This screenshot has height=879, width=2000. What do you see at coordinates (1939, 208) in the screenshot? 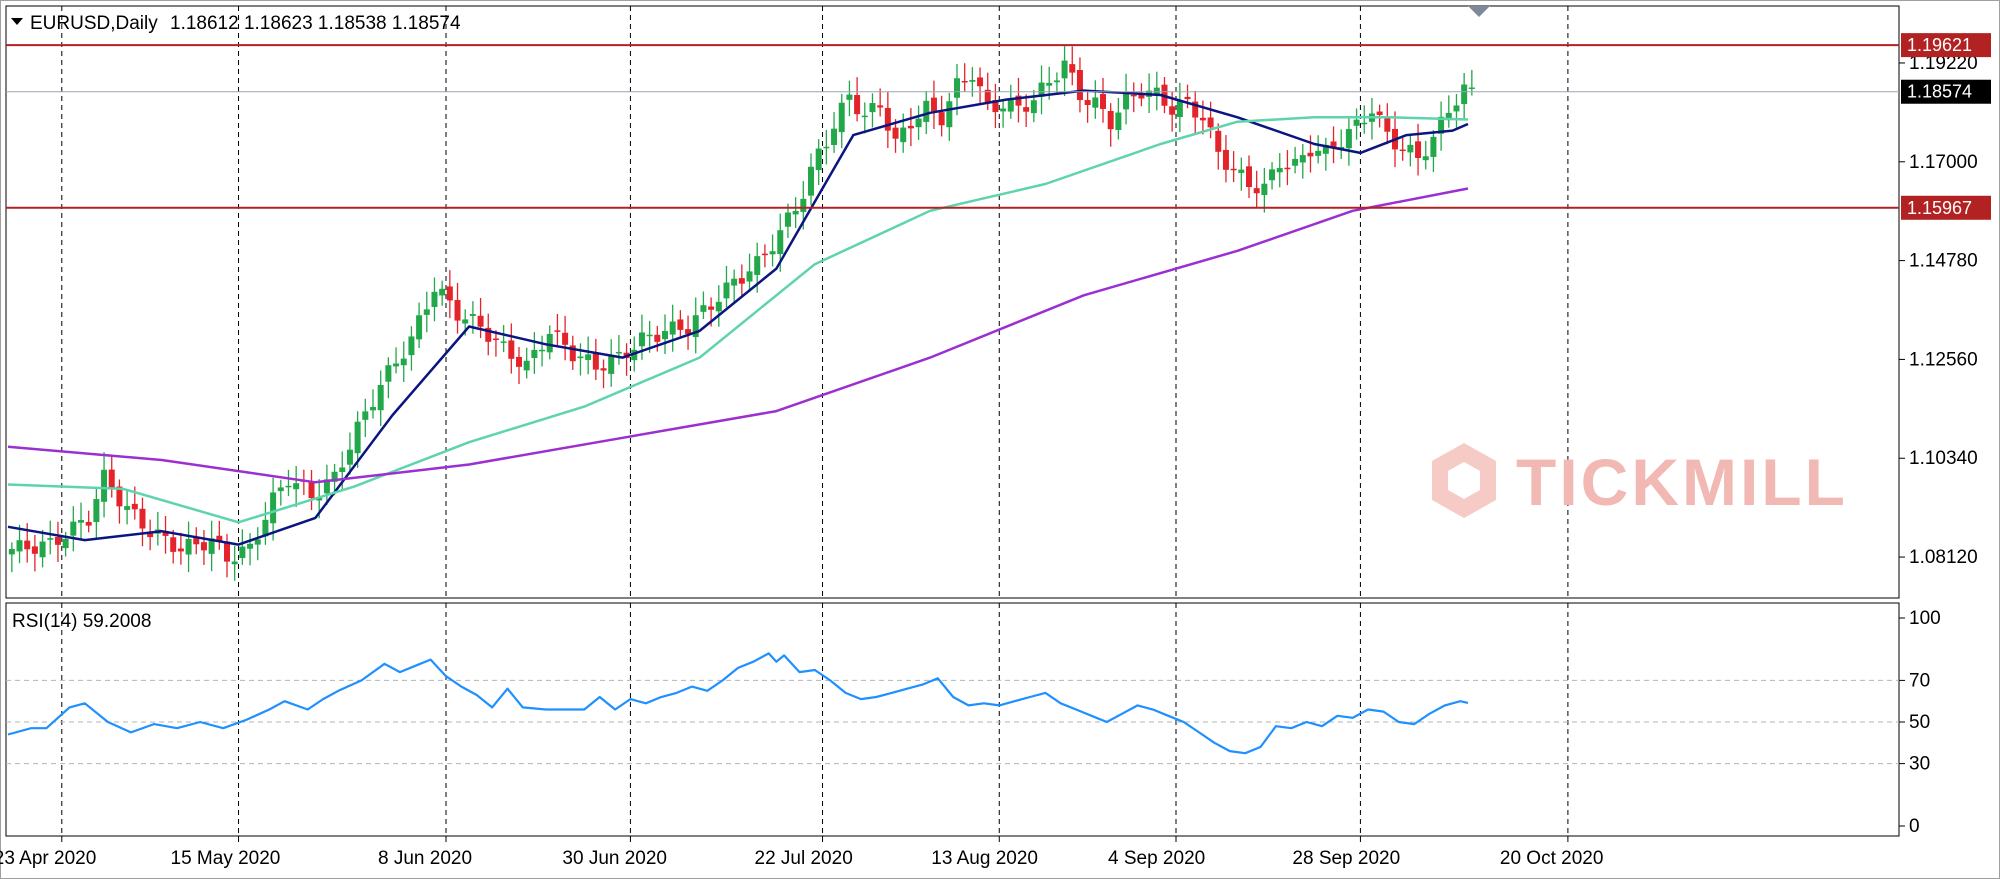
I see `level-price-tag: 1.15967` at bounding box center [1939, 208].